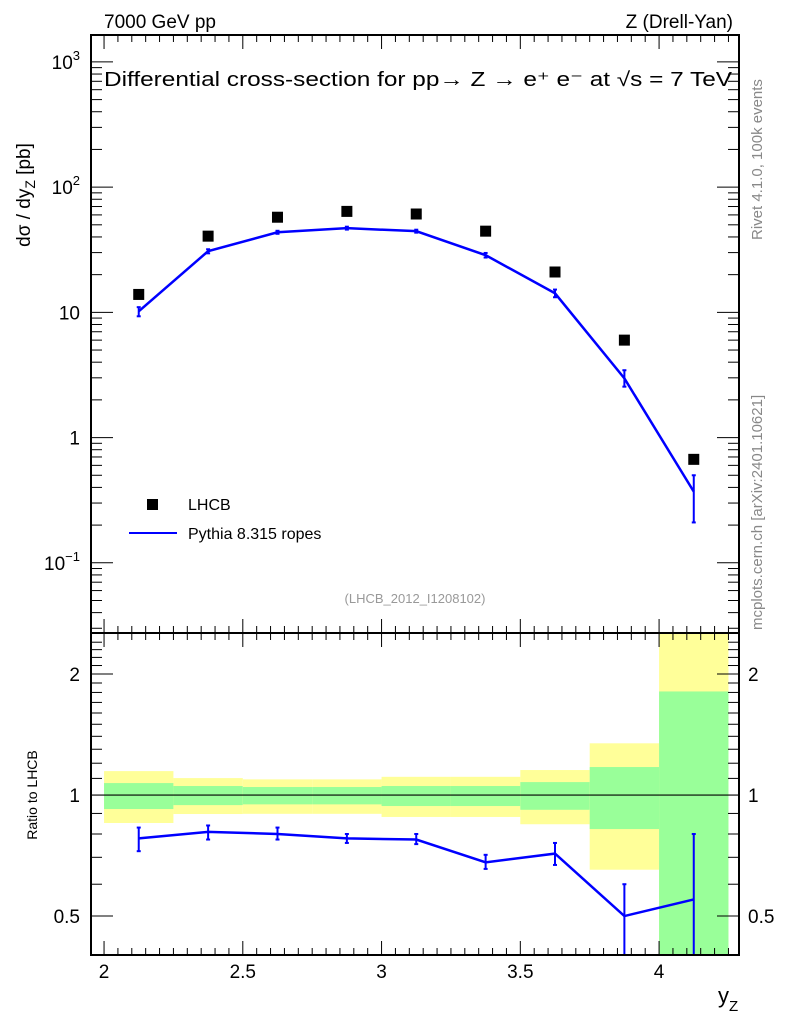 This screenshot has height=1024, width=786. What do you see at coordinates (753, 796) in the screenshot?
I see `ratio-y-tick-label-right: 1` at bounding box center [753, 796].